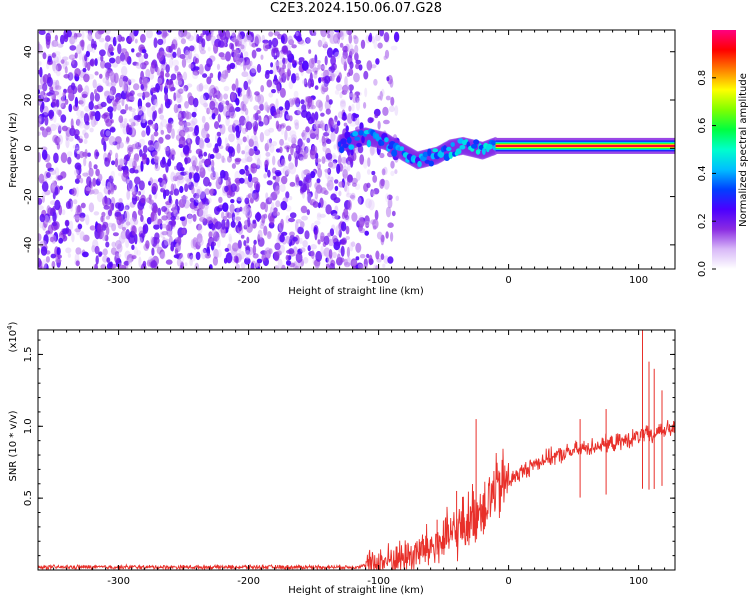 The image size is (750, 604). What do you see at coordinates (13, 341) in the screenshot?
I see `snr-y-multiplier-prefix: (x10` at bounding box center [13, 341].